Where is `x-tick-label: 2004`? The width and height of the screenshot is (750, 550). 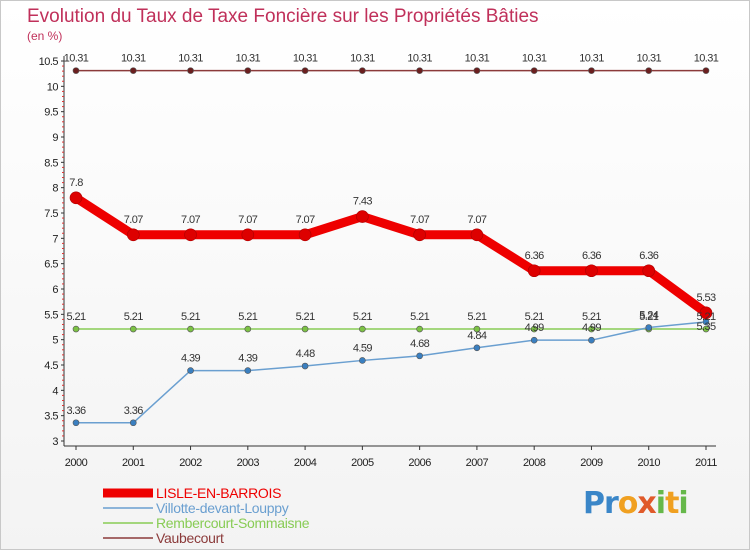
x-tick-label: 2004 is located at coordinates (305, 463).